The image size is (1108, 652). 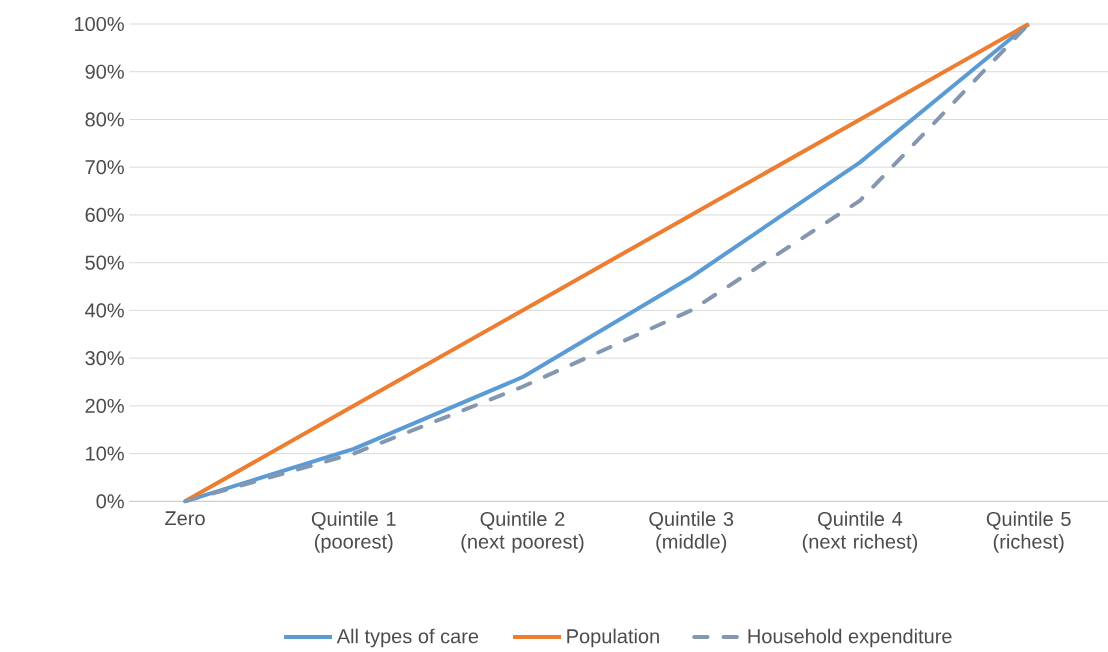 I want to click on x-tick-label: Zero, so click(x=185, y=518).